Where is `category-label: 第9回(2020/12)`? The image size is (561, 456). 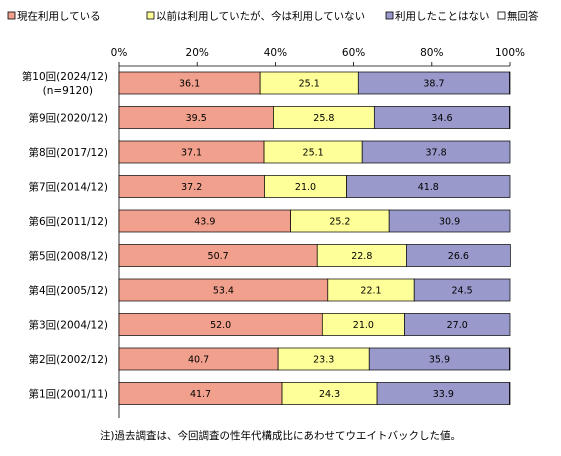
category-label: 第9回(2020/12) is located at coordinates (69, 118).